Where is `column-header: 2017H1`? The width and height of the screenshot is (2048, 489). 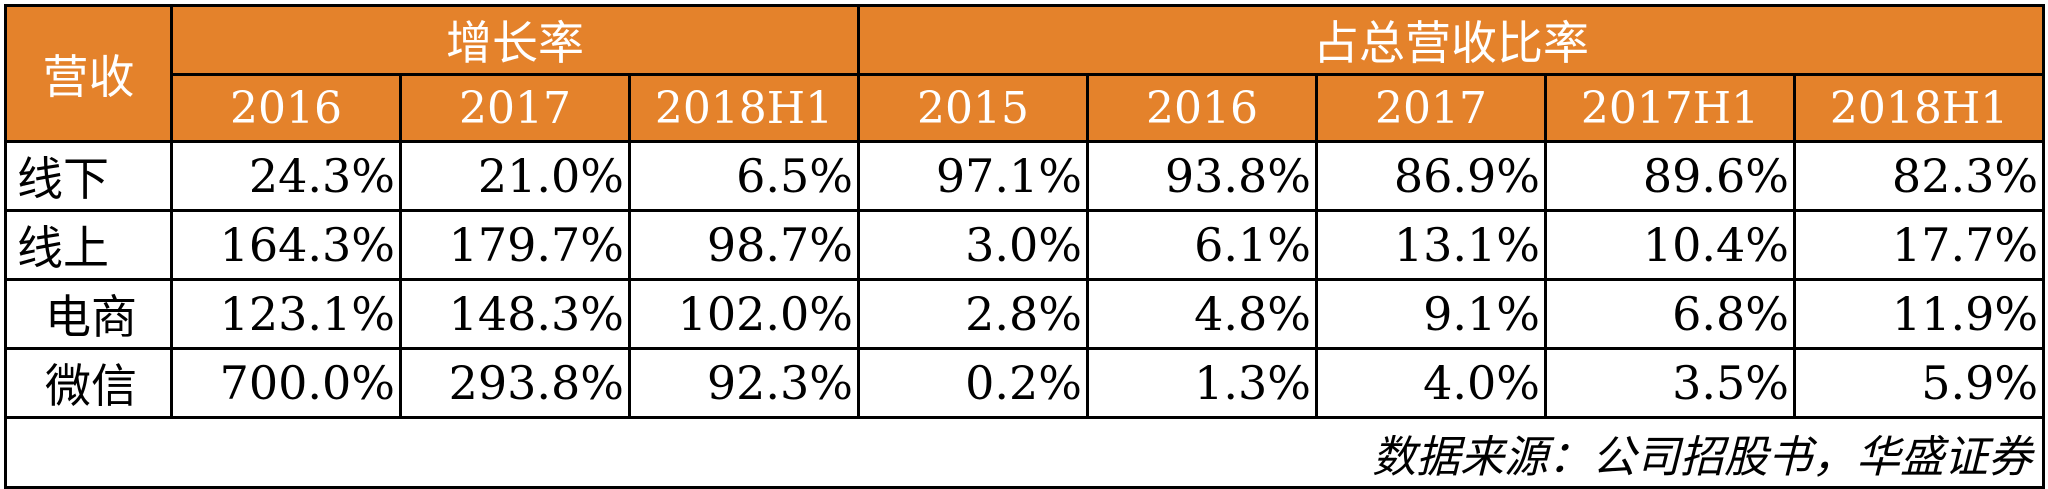
column-header: 2017H1 is located at coordinates (1670, 108).